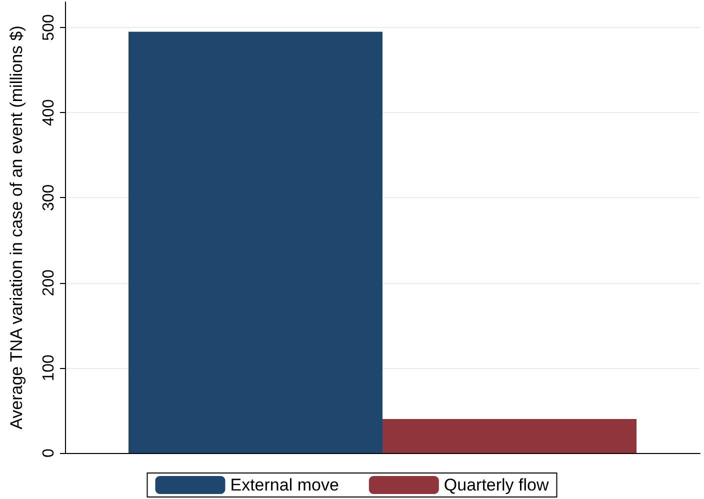  I want to click on y-tick-label: 500, so click(49, 27).